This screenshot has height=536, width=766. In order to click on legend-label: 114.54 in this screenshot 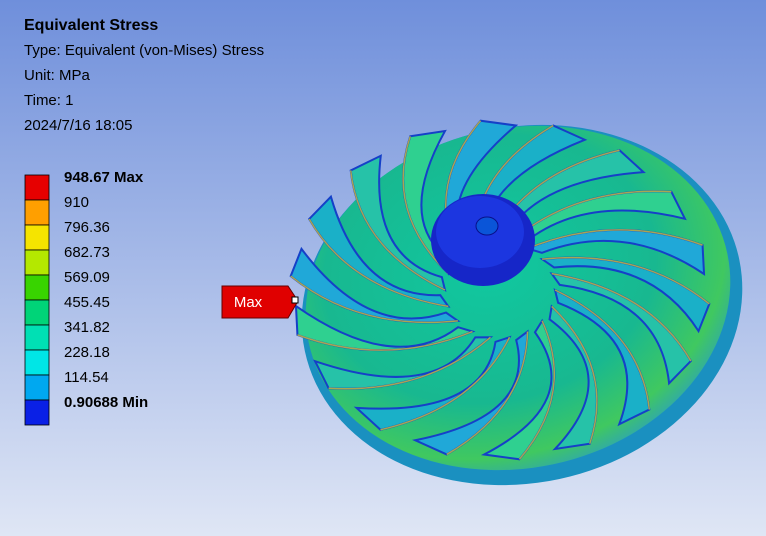, I will do `click(86, 377)`.